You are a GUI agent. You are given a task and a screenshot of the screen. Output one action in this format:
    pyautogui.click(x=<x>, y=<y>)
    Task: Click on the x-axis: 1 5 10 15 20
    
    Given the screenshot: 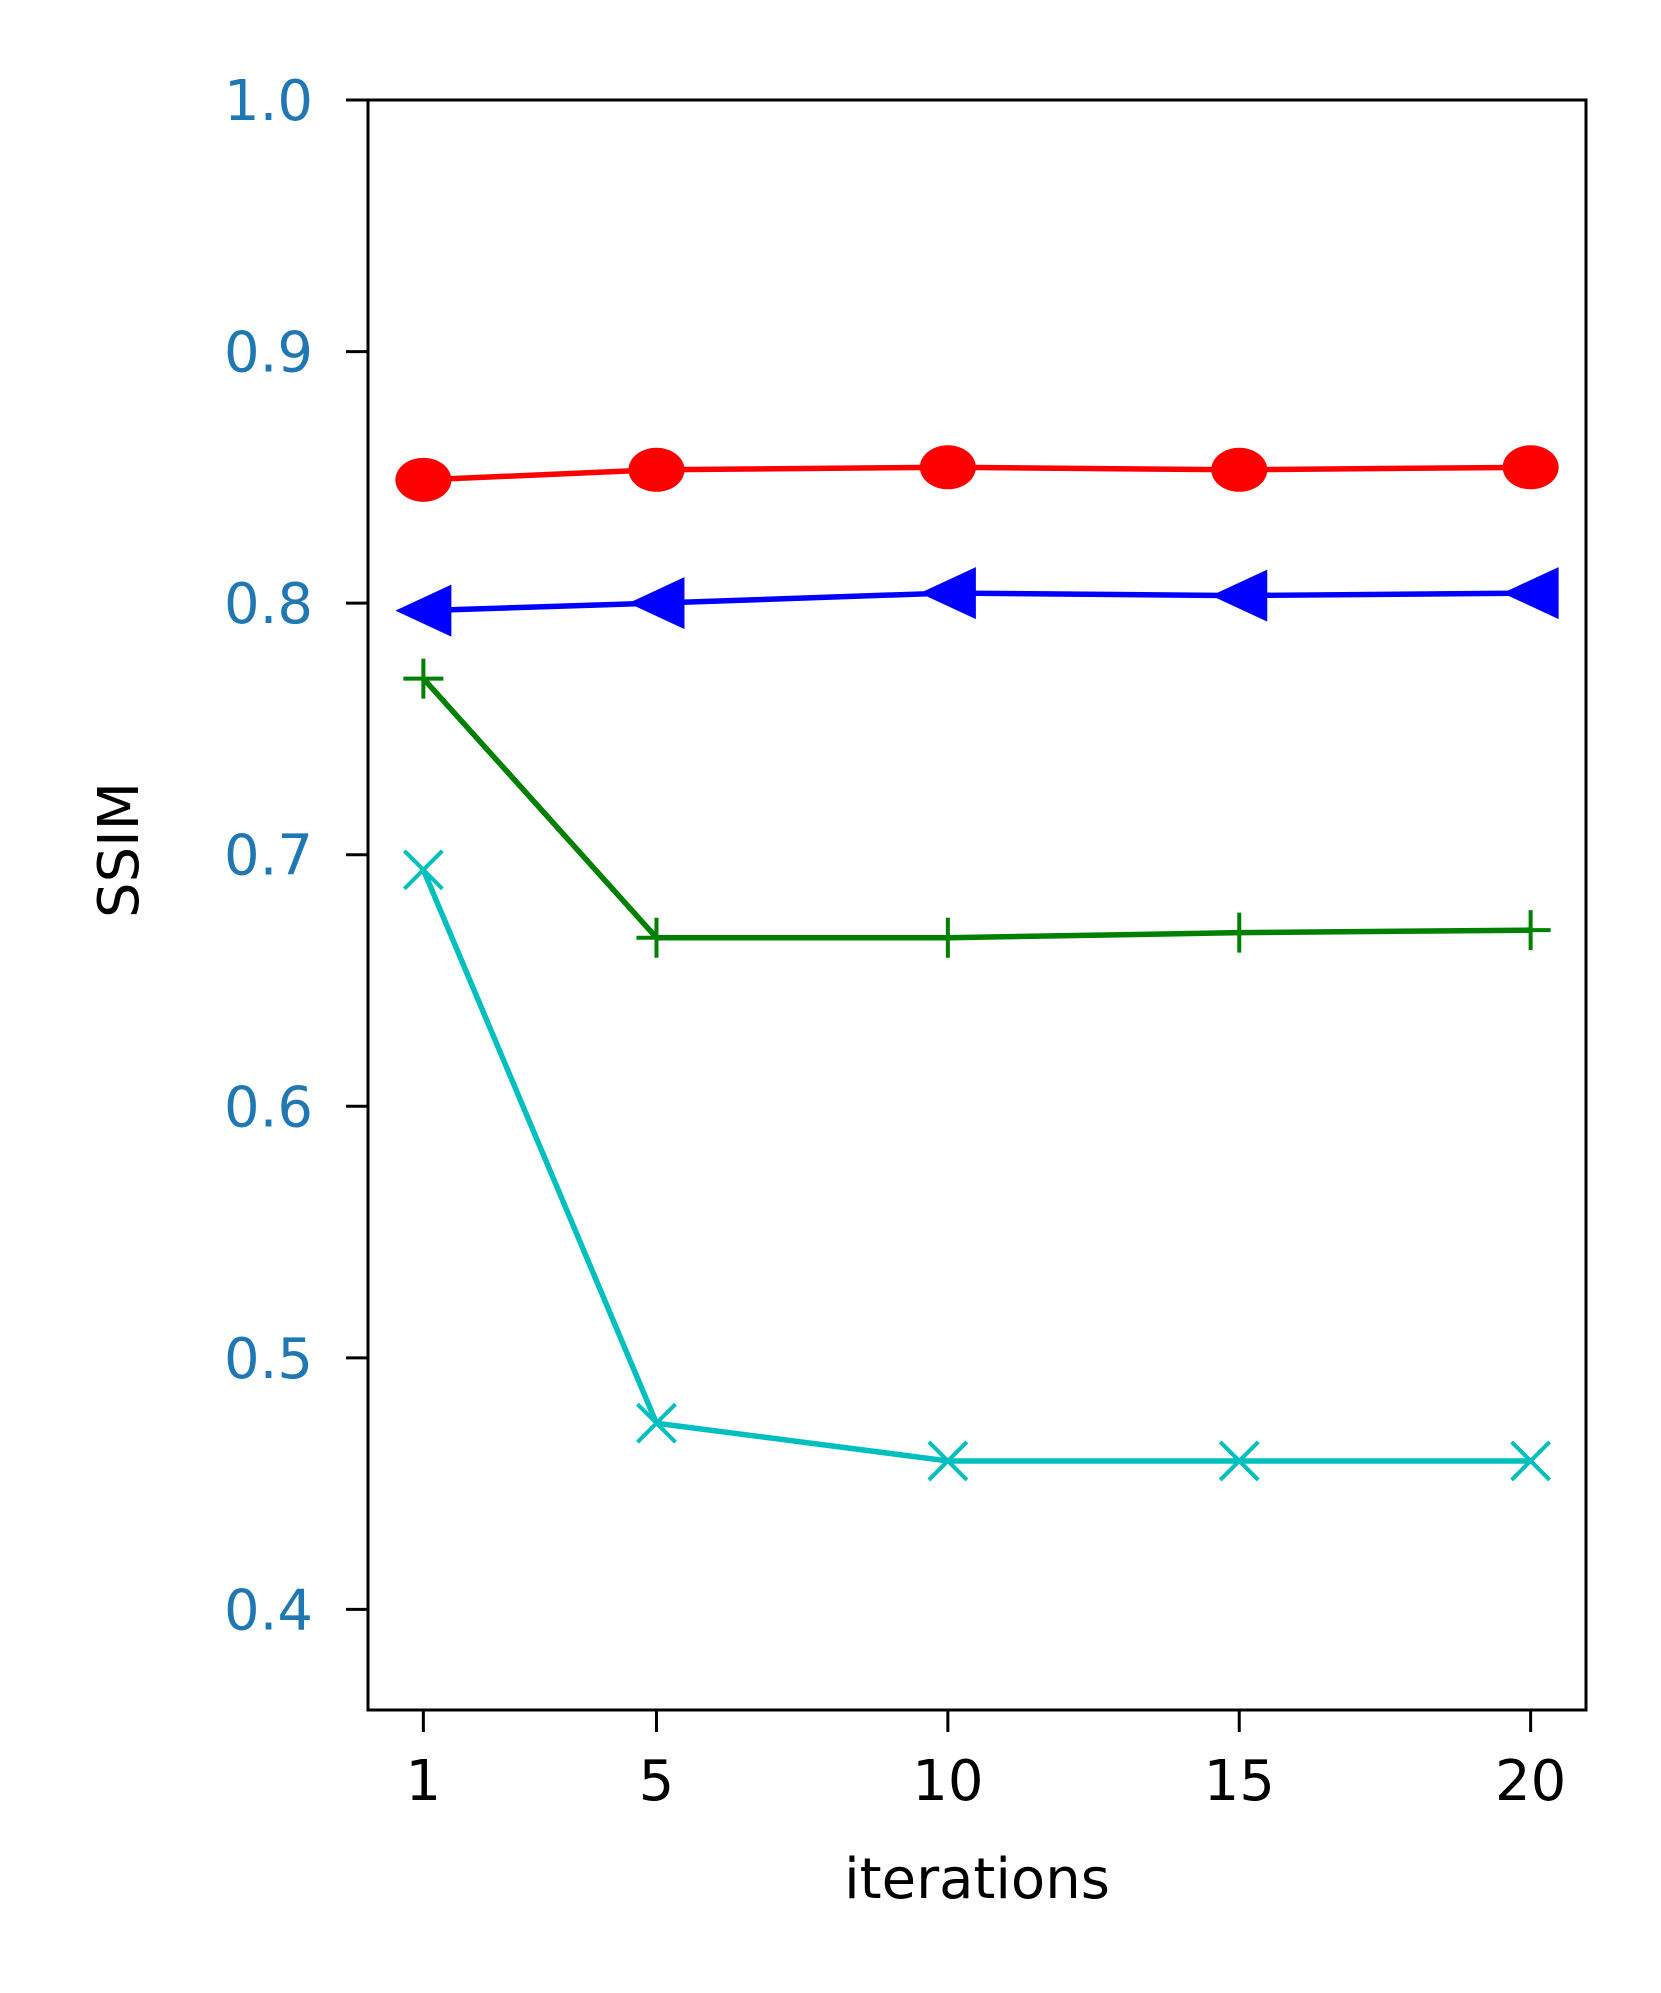 What is the action you would take?
    pyautogui.click(x=986, y=1762)
    